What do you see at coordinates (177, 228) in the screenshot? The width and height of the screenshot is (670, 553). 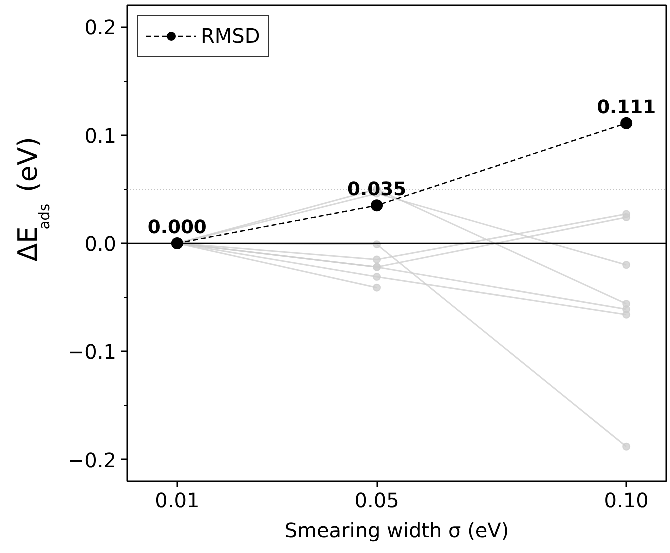 I see `data-label: 0.000` at bounding box center [177, 228].